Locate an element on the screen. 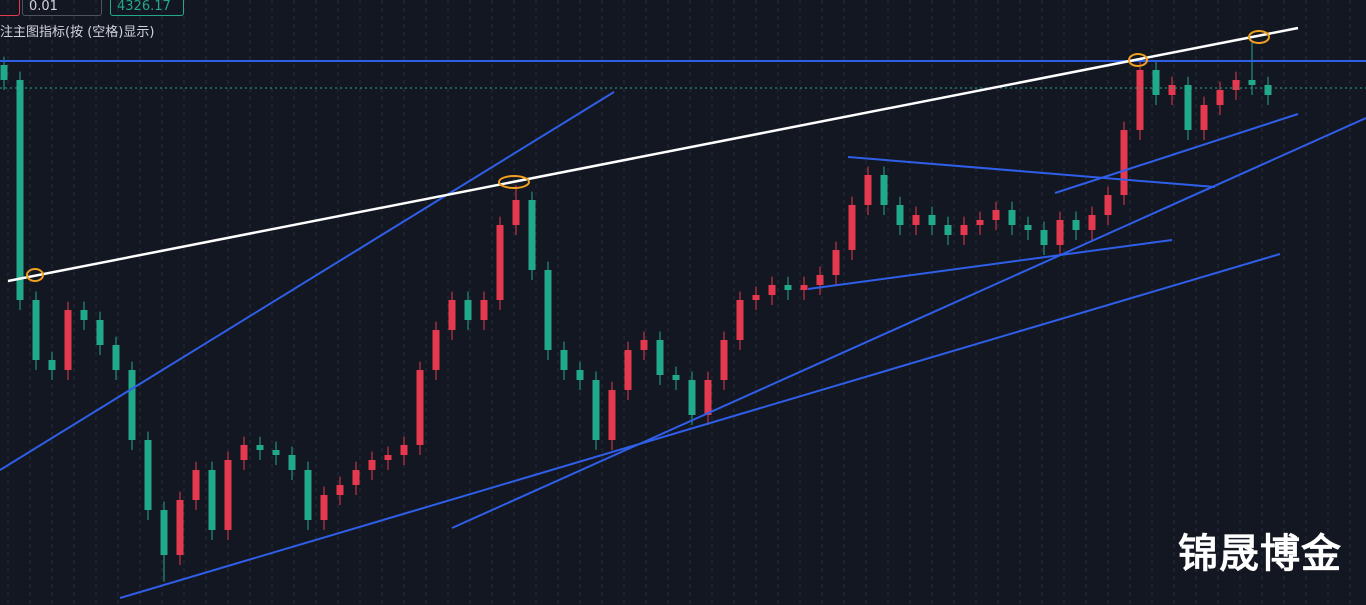 The width and height of the screenshot is (1366, 605). indicator-hint: 注主图指标(按 (空格)显示) is located at coordinates (77, 32).